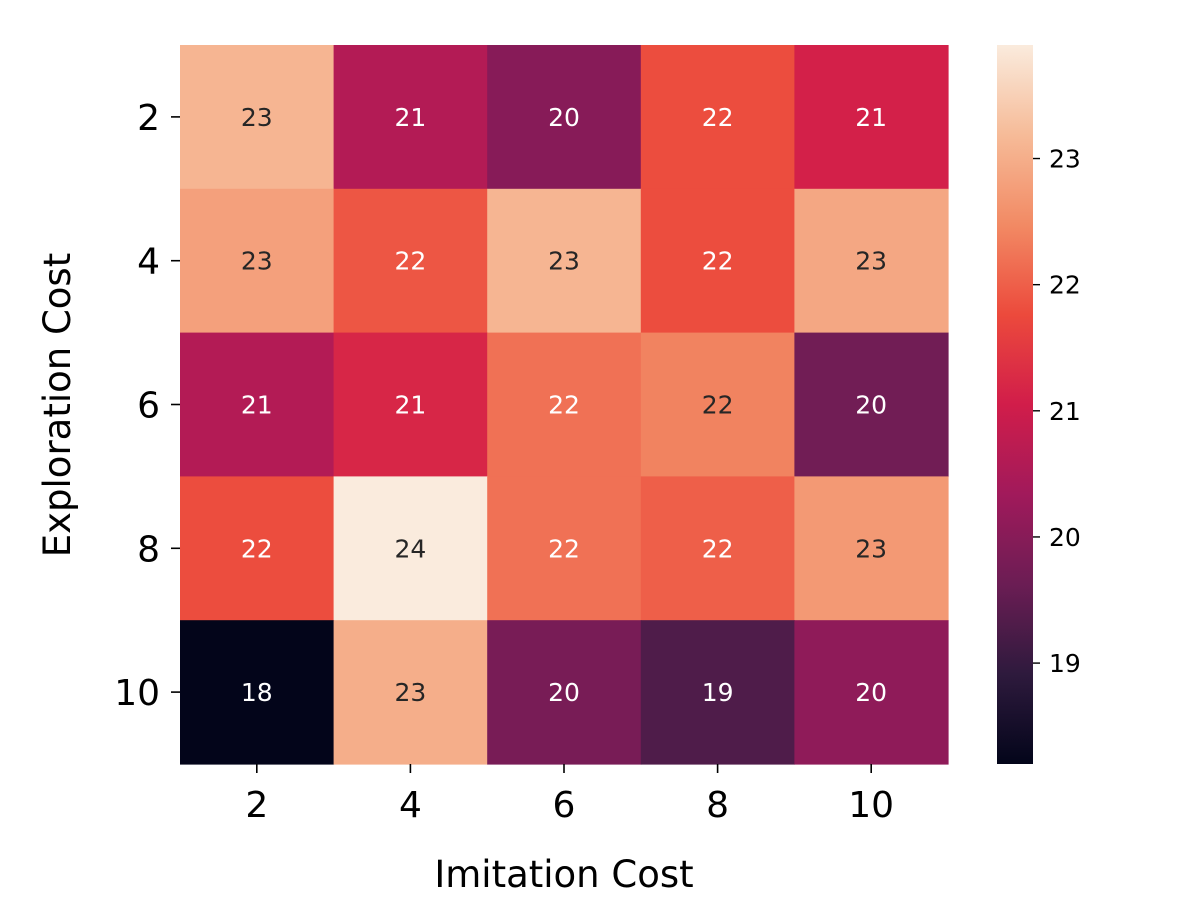  What do you see at coordinates (1015, 404) in the screenshot?
I see `colorbar` at bounding box center [1015, 404].